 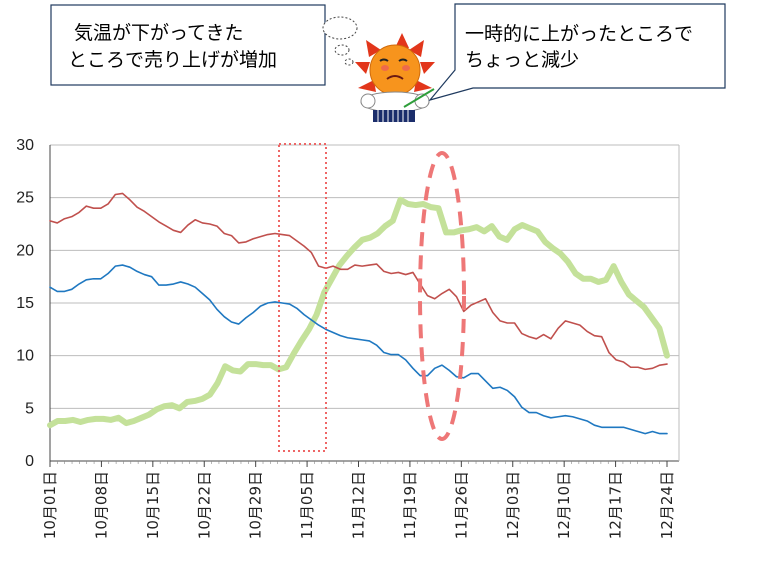 What do you see at coordinates (616, 505) in the screenshot?
I see `x-tick-label: 12月17日` at bounding box center [616, 505].